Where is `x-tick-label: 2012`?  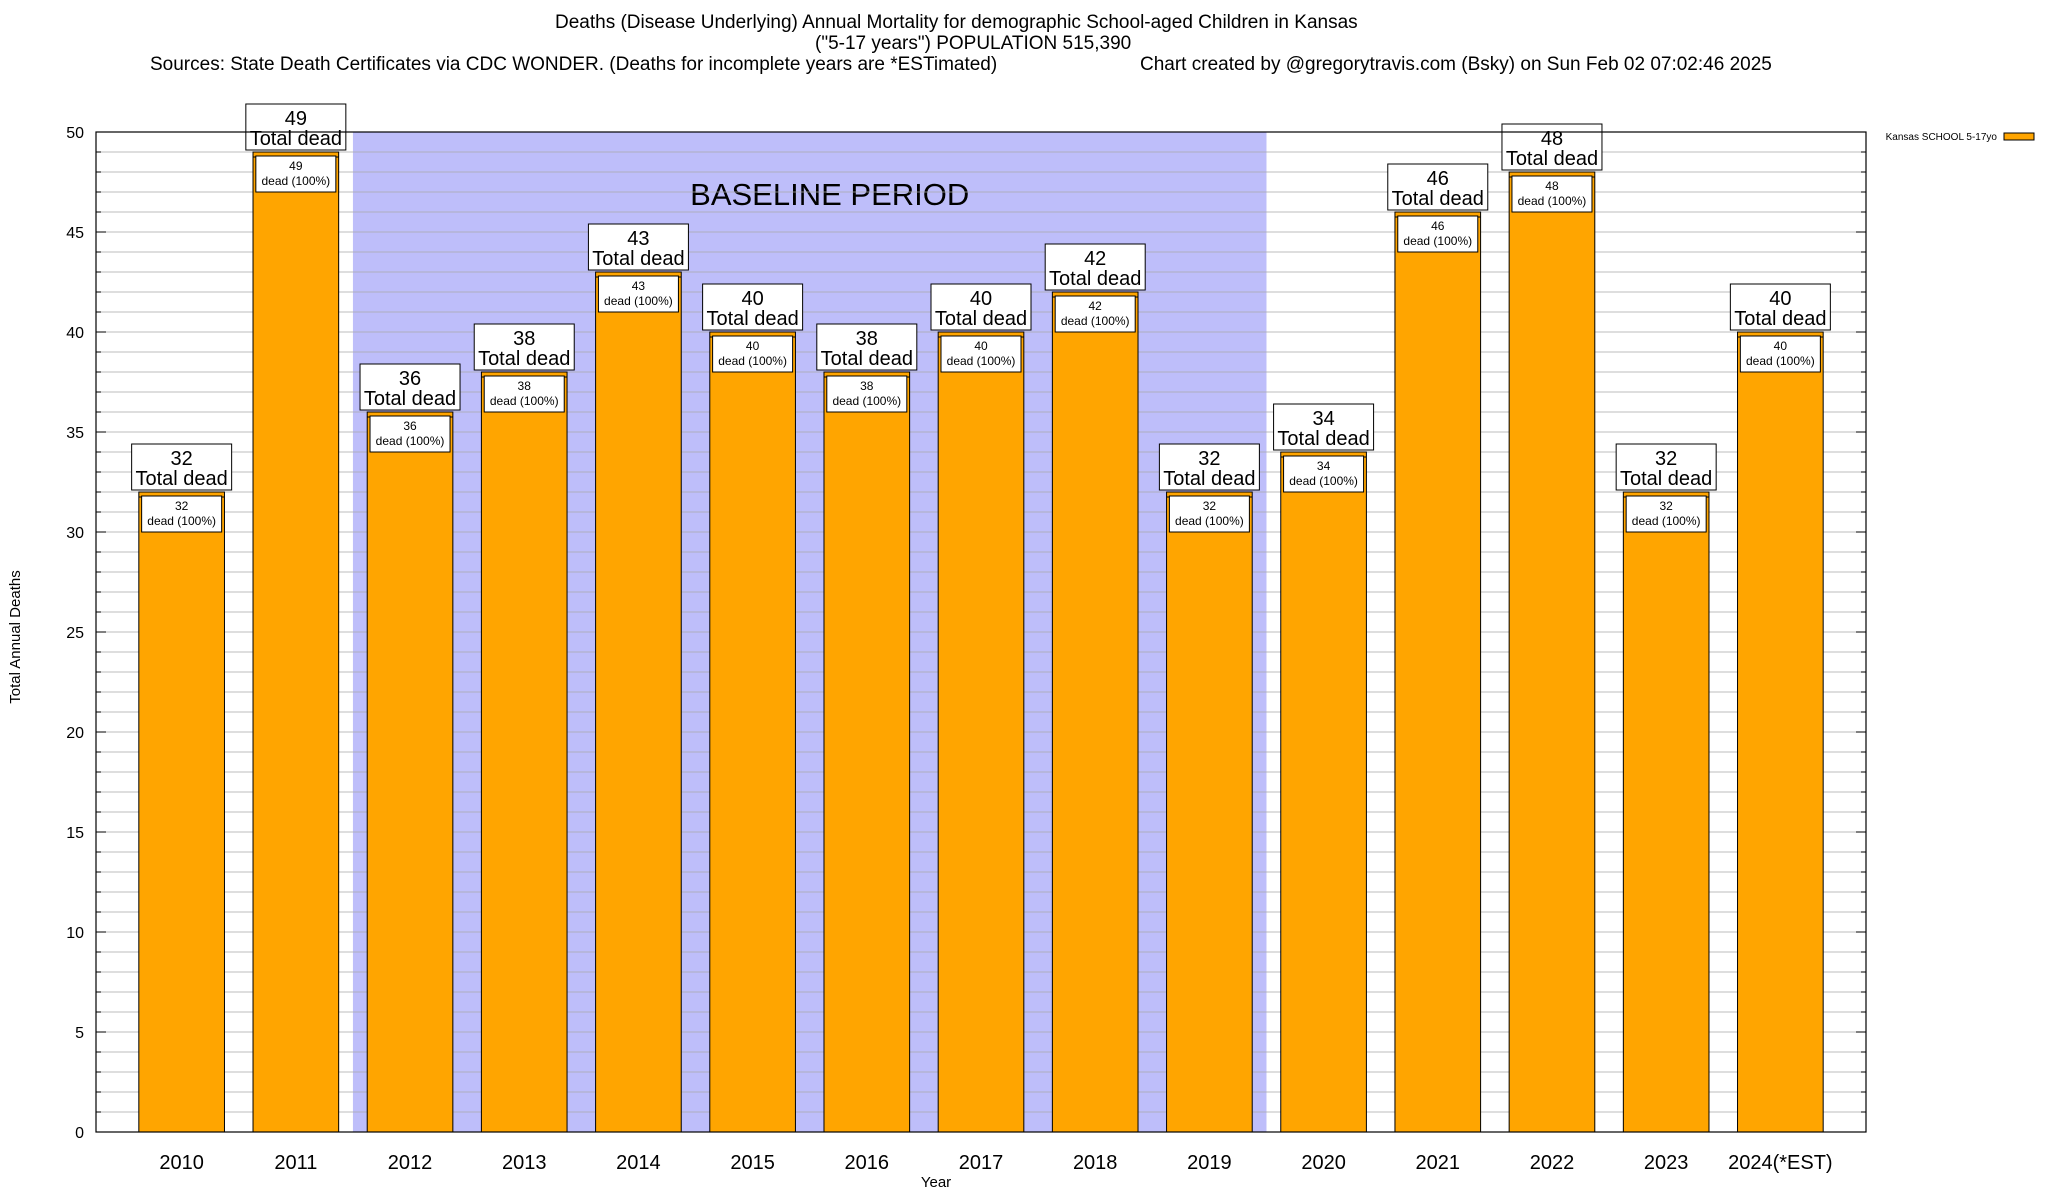
x-tick-label: 2012 is located at coordinates (410, 1163).